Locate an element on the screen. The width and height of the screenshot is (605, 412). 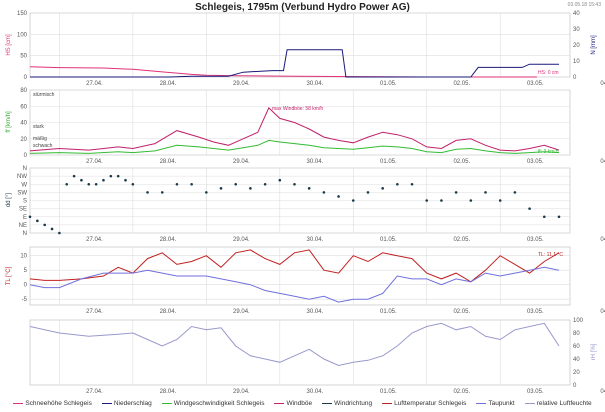
legend-label: Windböe is located at coordinates (299, 403).